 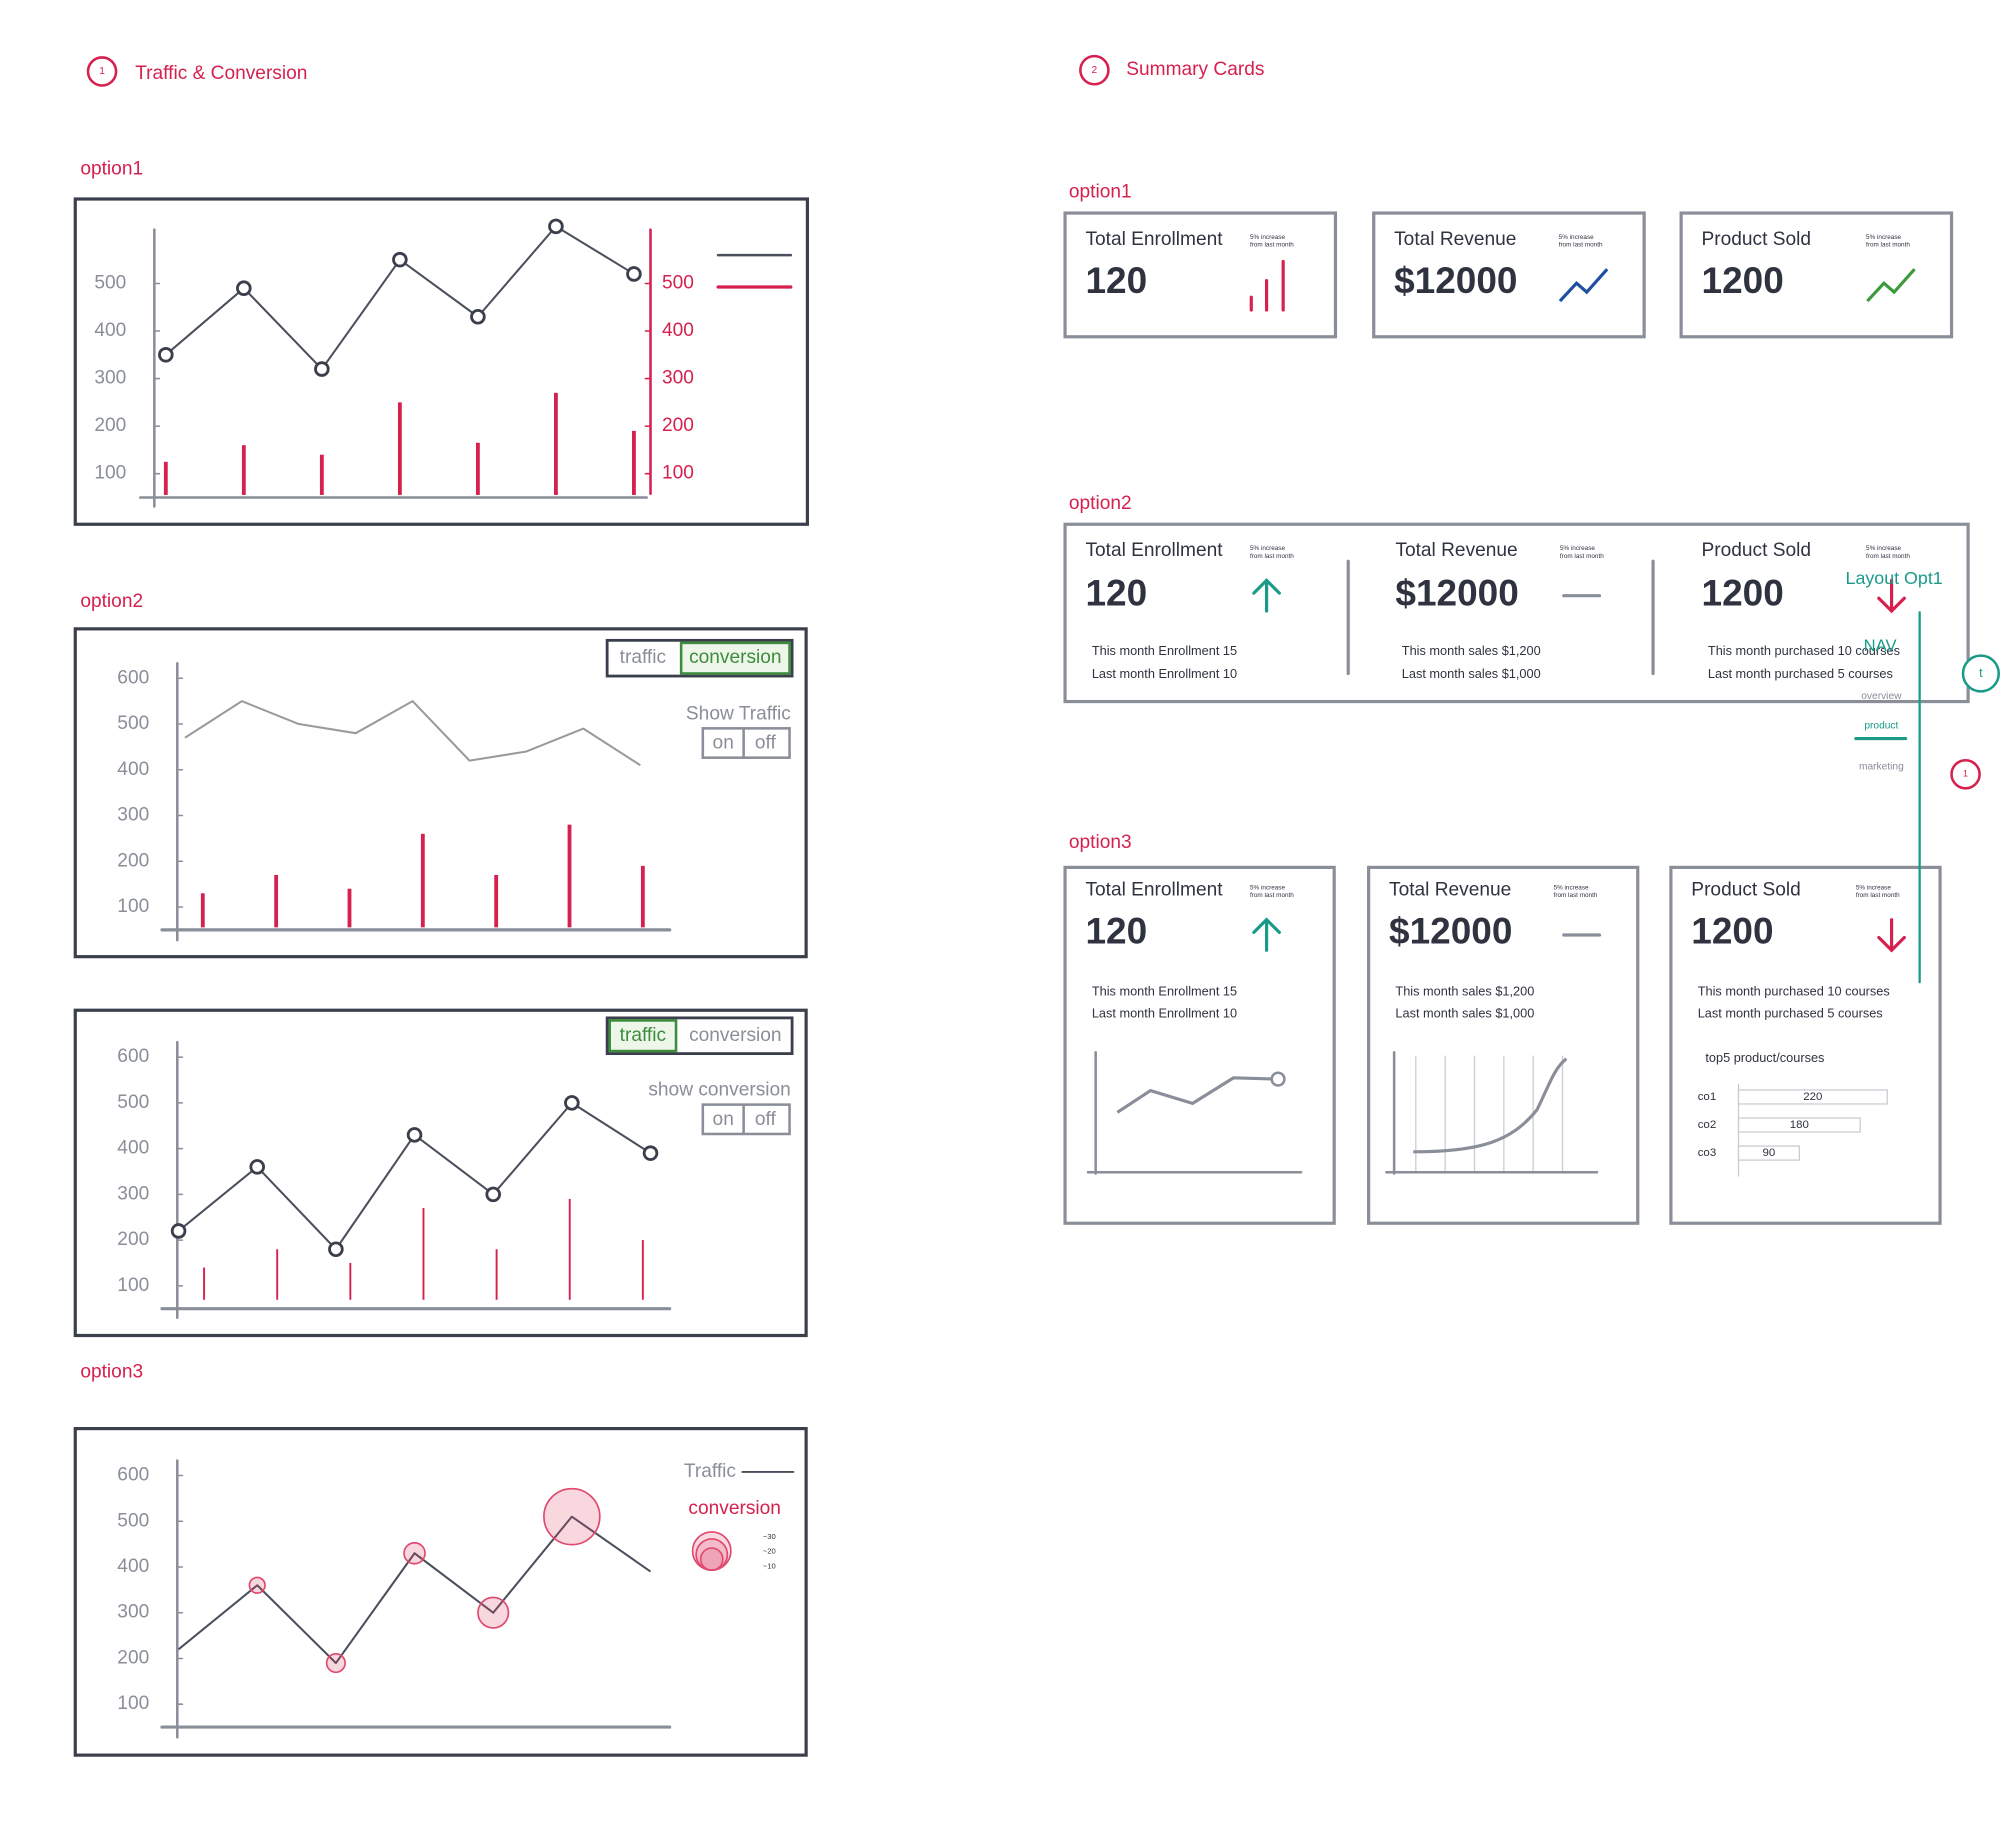 What do you see at coordinates (1800, 673) in the screenshot?
I see `card-detail: Last month purchased 5 courses` at bounding box center [1800, 673].